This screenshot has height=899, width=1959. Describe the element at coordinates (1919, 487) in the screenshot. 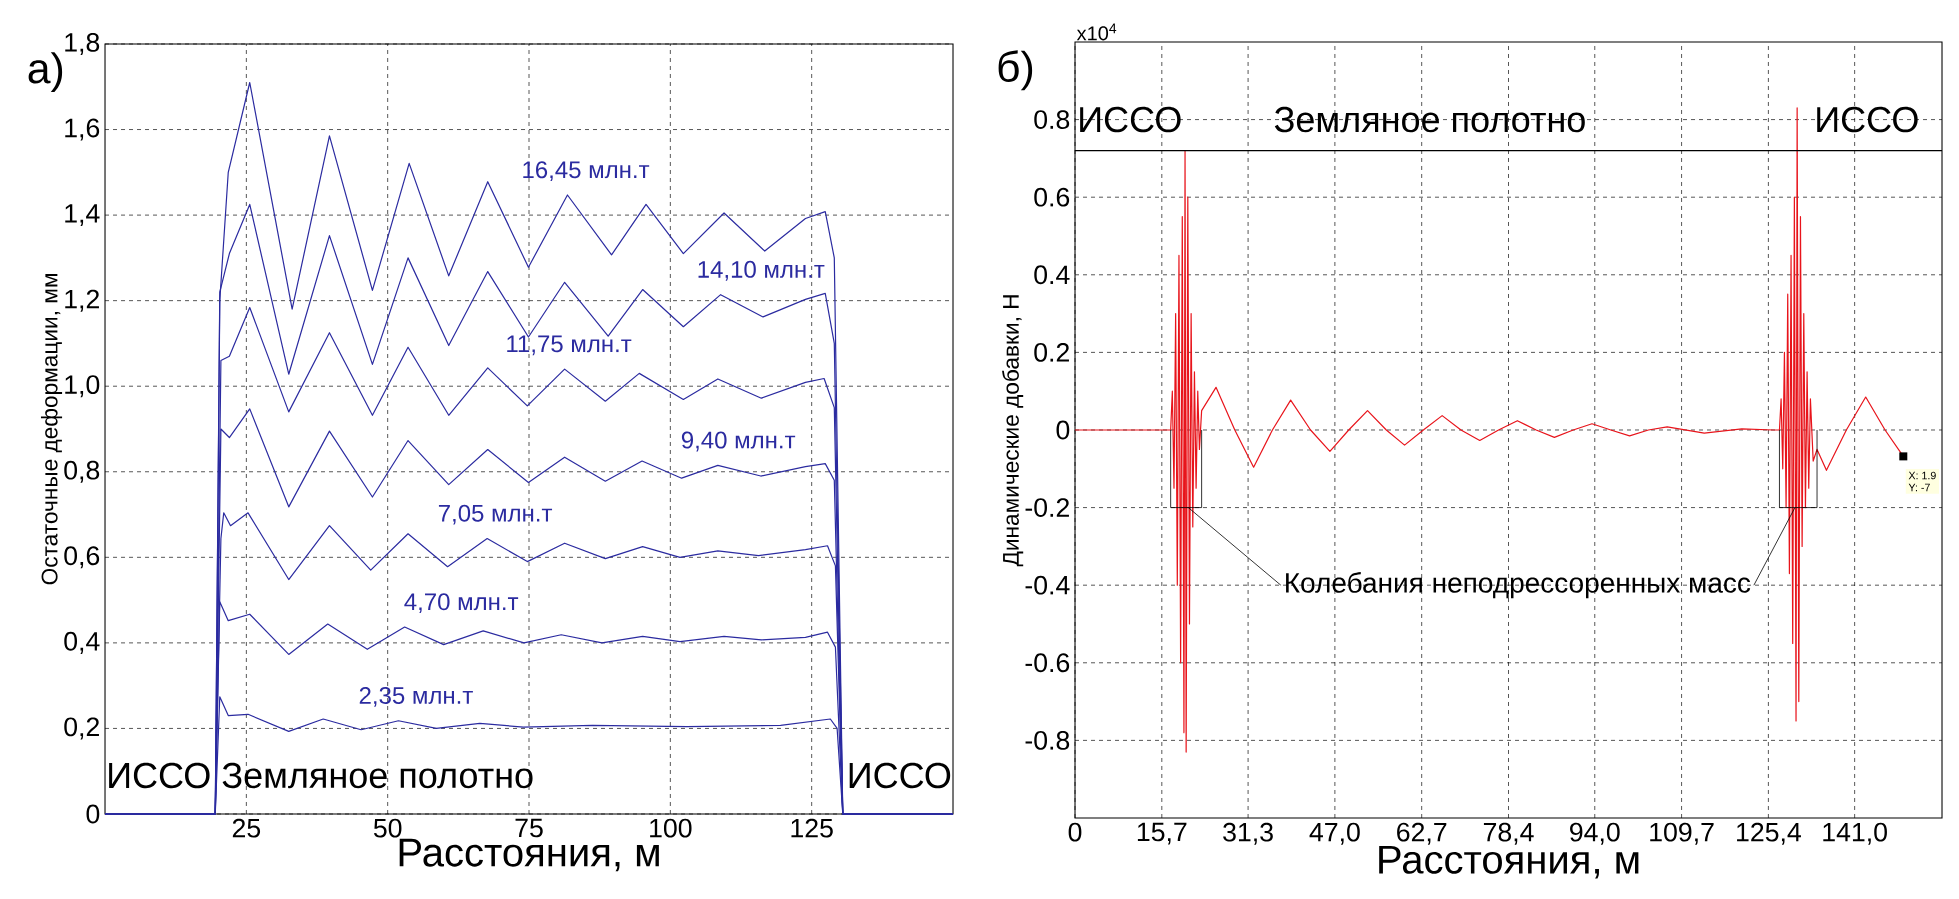

I see `annotation: Y: -7` at that location.